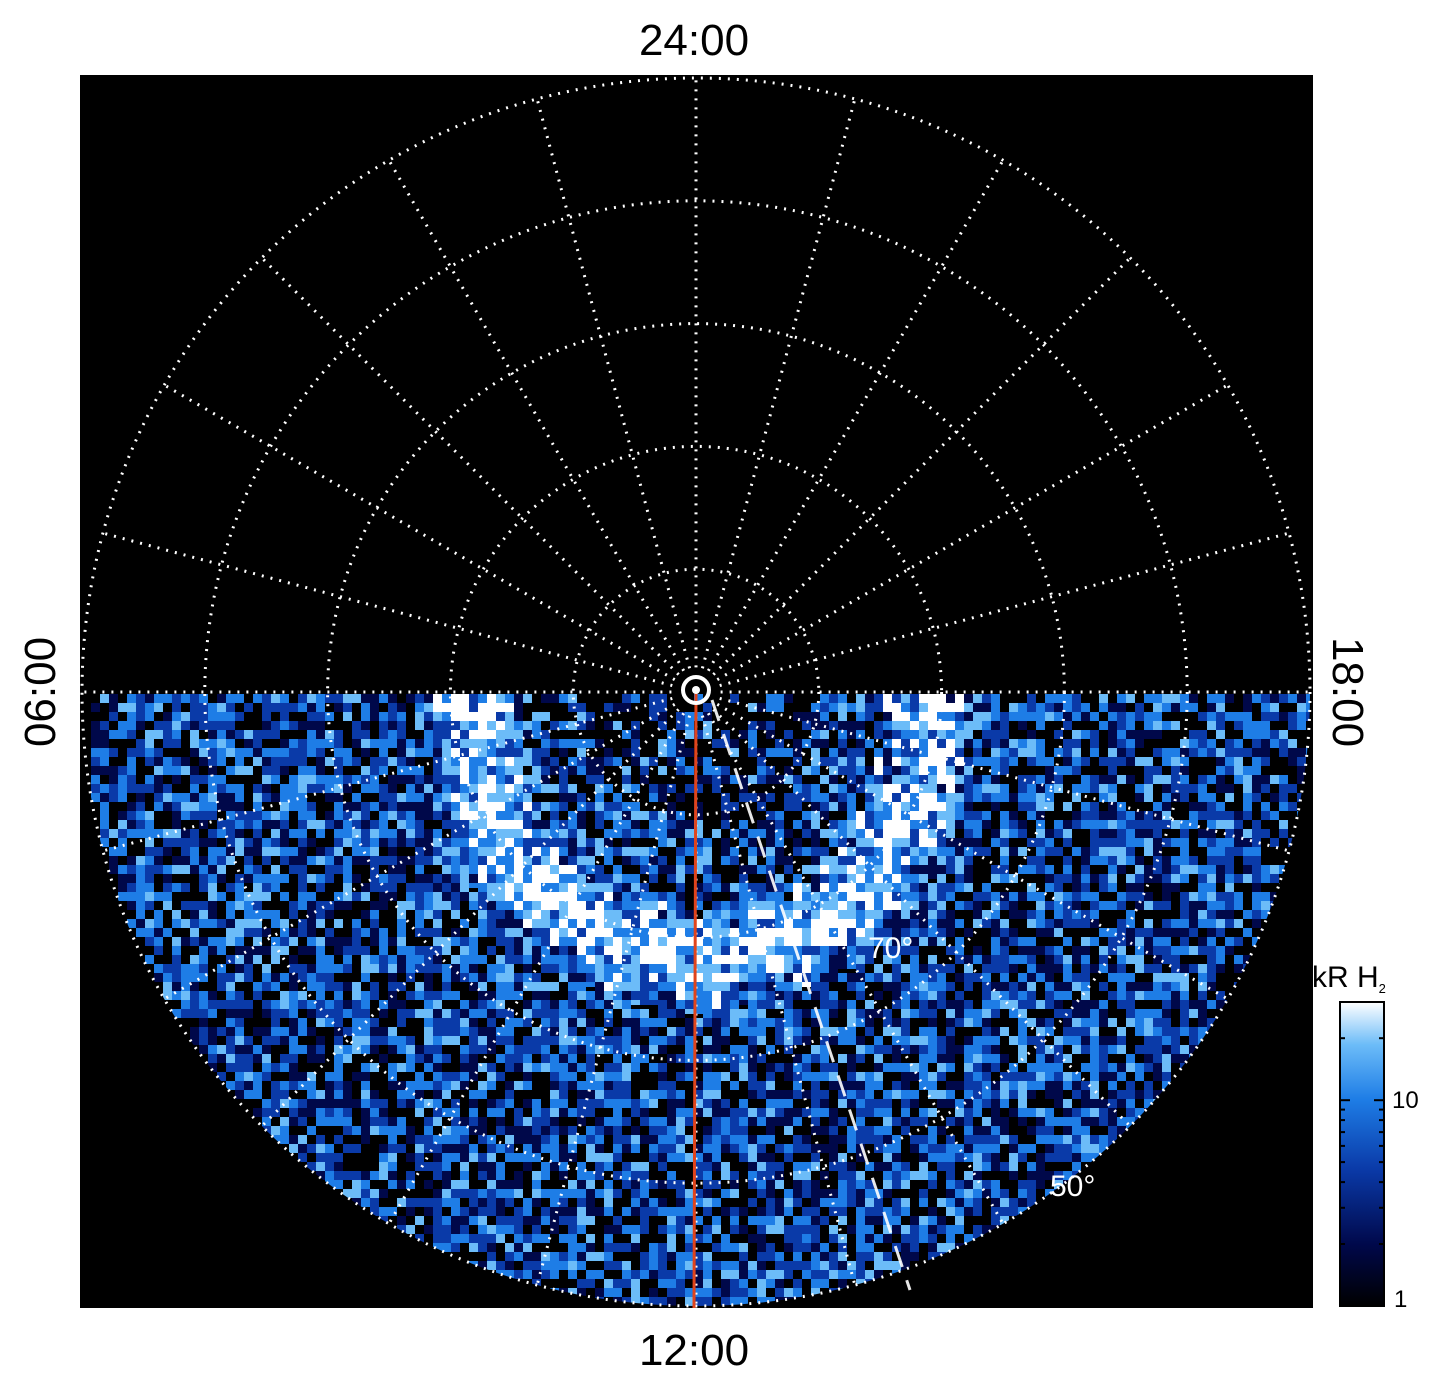 Image resolution: width=1447 pixels, height=1384 pixels. Describe the element at coordinates (890, 948) in the screenshot. I see `lat-label-70: 70°` at that location.